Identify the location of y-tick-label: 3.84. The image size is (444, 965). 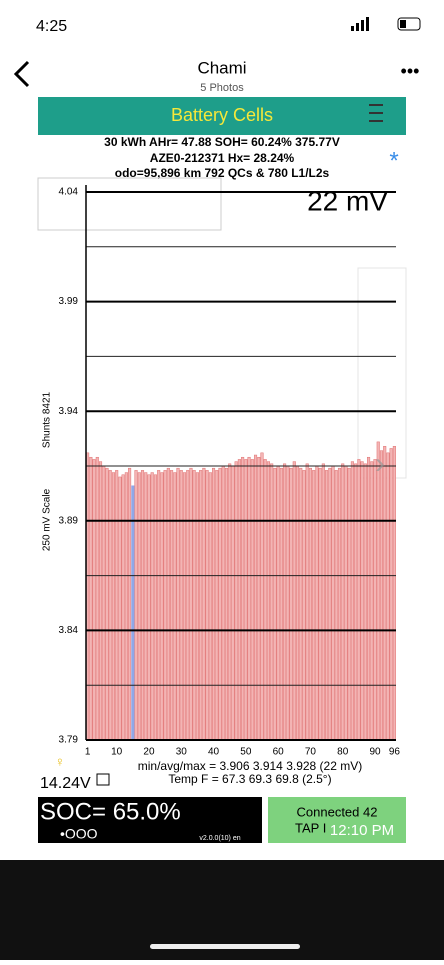
(69, 630).